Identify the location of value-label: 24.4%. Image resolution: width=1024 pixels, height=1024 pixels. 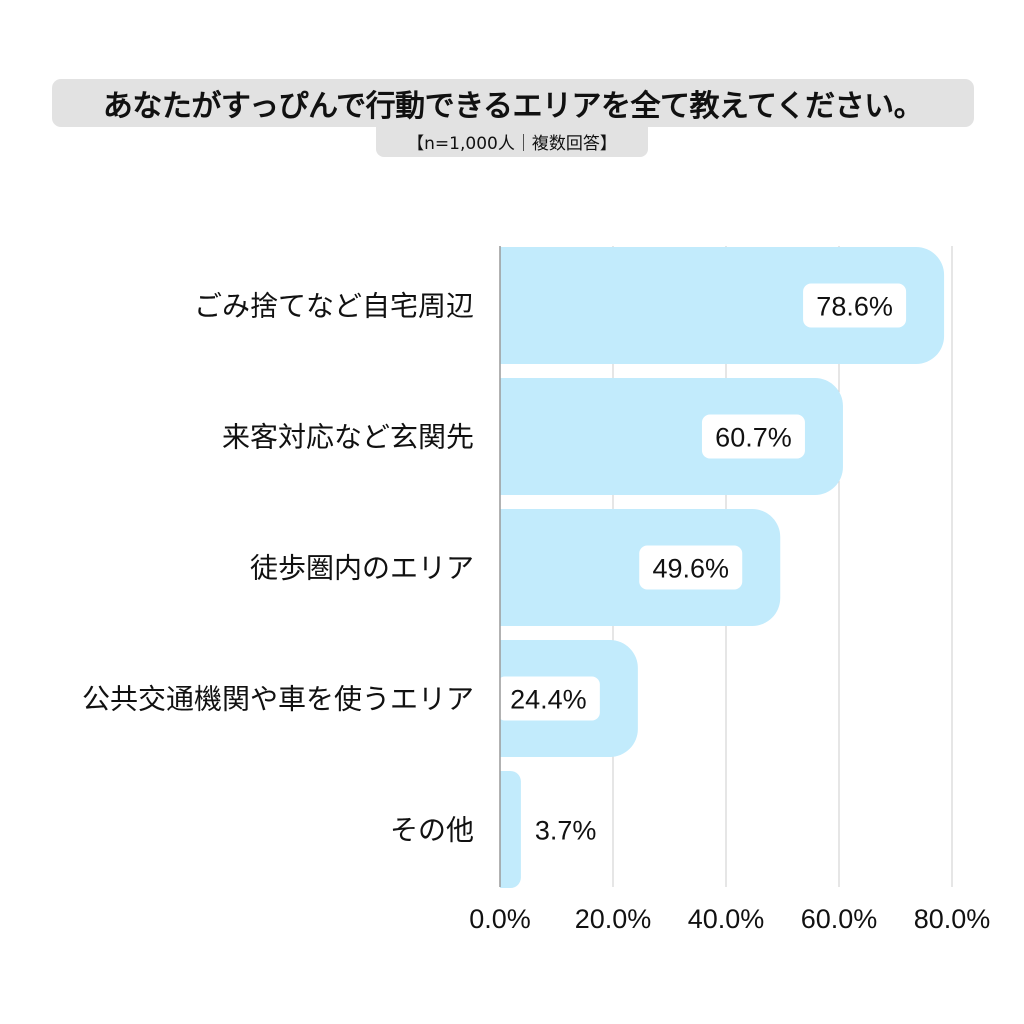
(548, 700).